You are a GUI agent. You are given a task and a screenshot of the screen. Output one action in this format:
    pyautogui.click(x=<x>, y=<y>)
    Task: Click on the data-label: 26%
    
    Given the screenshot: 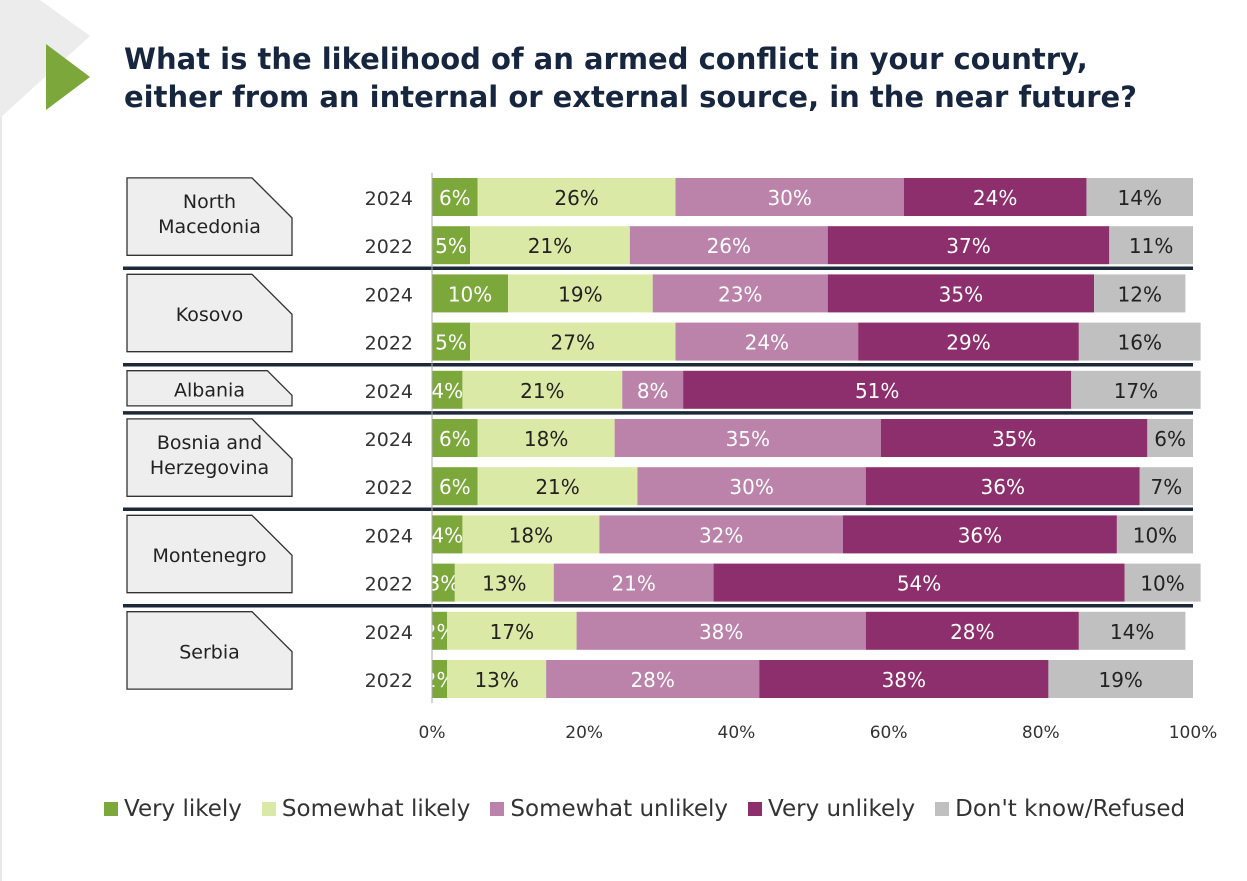 What is the action you would take?
    pyautogui.click(x=576, y=198)
    